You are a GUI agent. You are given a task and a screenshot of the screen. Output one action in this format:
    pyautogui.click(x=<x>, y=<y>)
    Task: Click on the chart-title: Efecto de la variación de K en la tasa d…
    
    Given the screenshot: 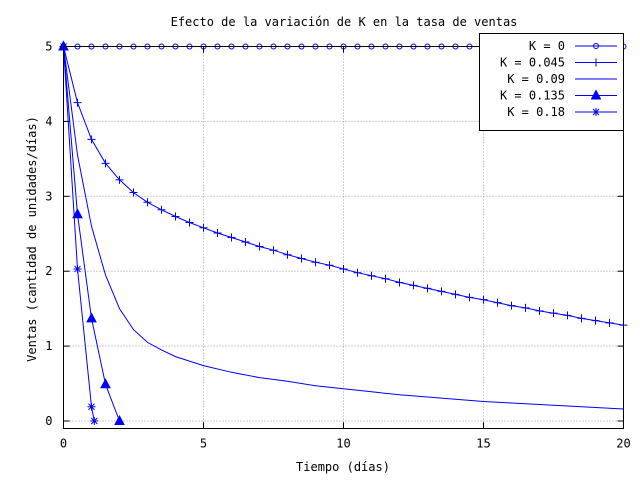 What is the action you would take?
    pyautogui.click(x=344, y=22)
    